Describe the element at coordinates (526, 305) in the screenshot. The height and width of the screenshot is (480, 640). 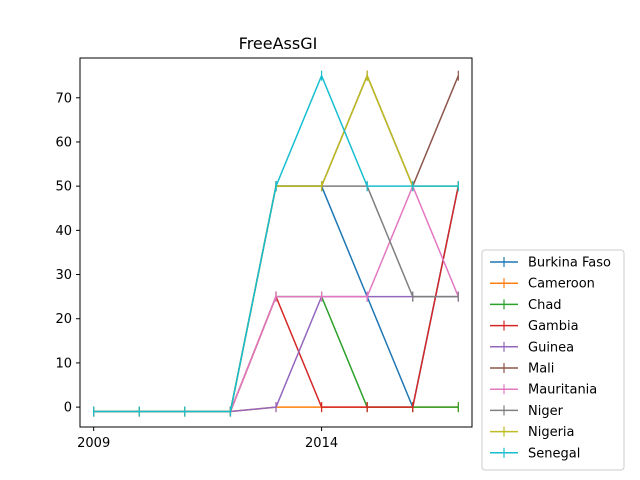
I see `legend-item: Chad` at that location.